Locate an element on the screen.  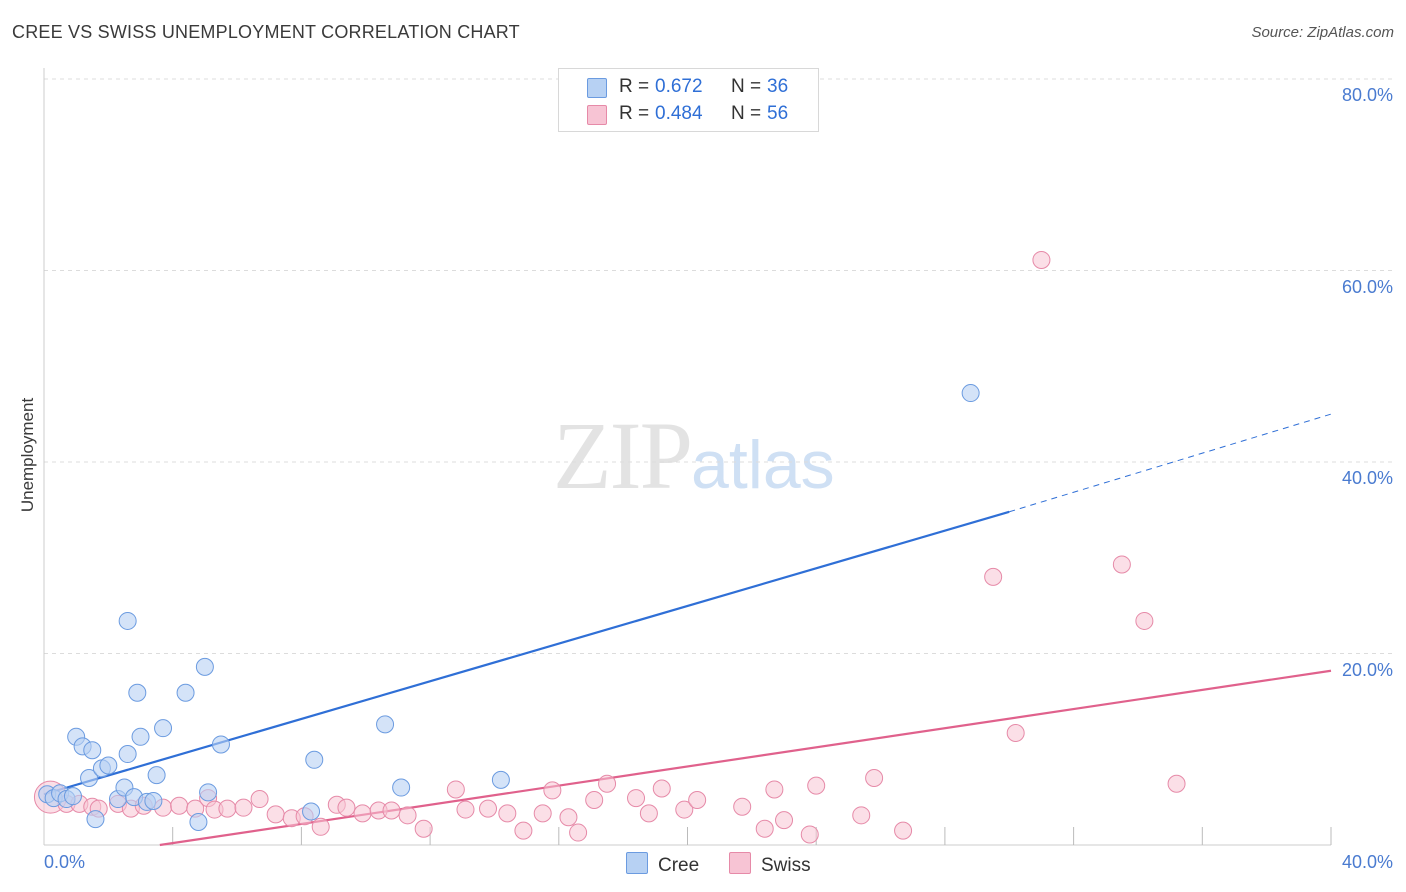
y-tick-label: 80.0% is located at coordinates (1367, 95).